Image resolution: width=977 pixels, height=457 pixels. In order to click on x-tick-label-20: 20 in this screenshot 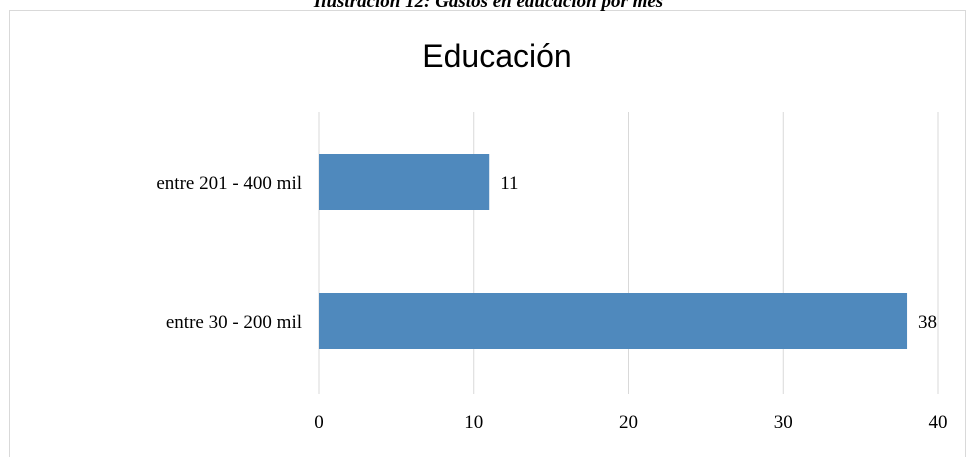, I will do `click(628, 422)`.